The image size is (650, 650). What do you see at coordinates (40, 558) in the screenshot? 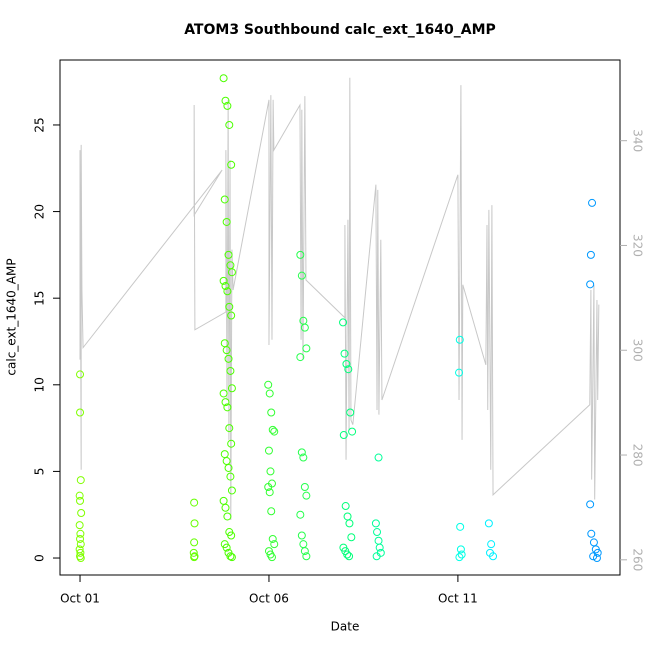
I see `y-tick-label: 0` at bounding box center [40, 558].